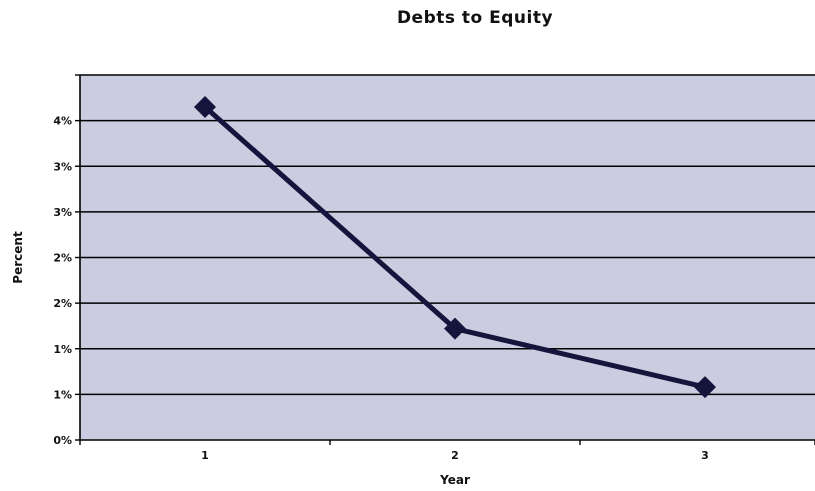 The height and width of the screenshot is (491, 815). Describe the element at coordinates (447, 451) in the screenshot. I see `x-tick-labels: 1 2 3` at that location.